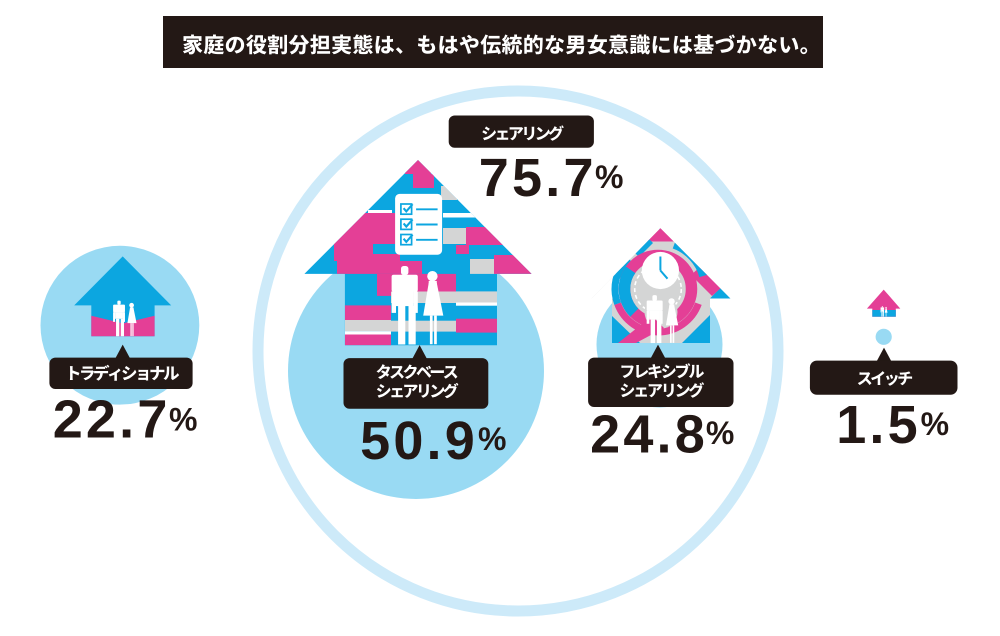 This screenshot has width=1000, height=636. I want to click on svg-text: 50.9, so click(419, 441).